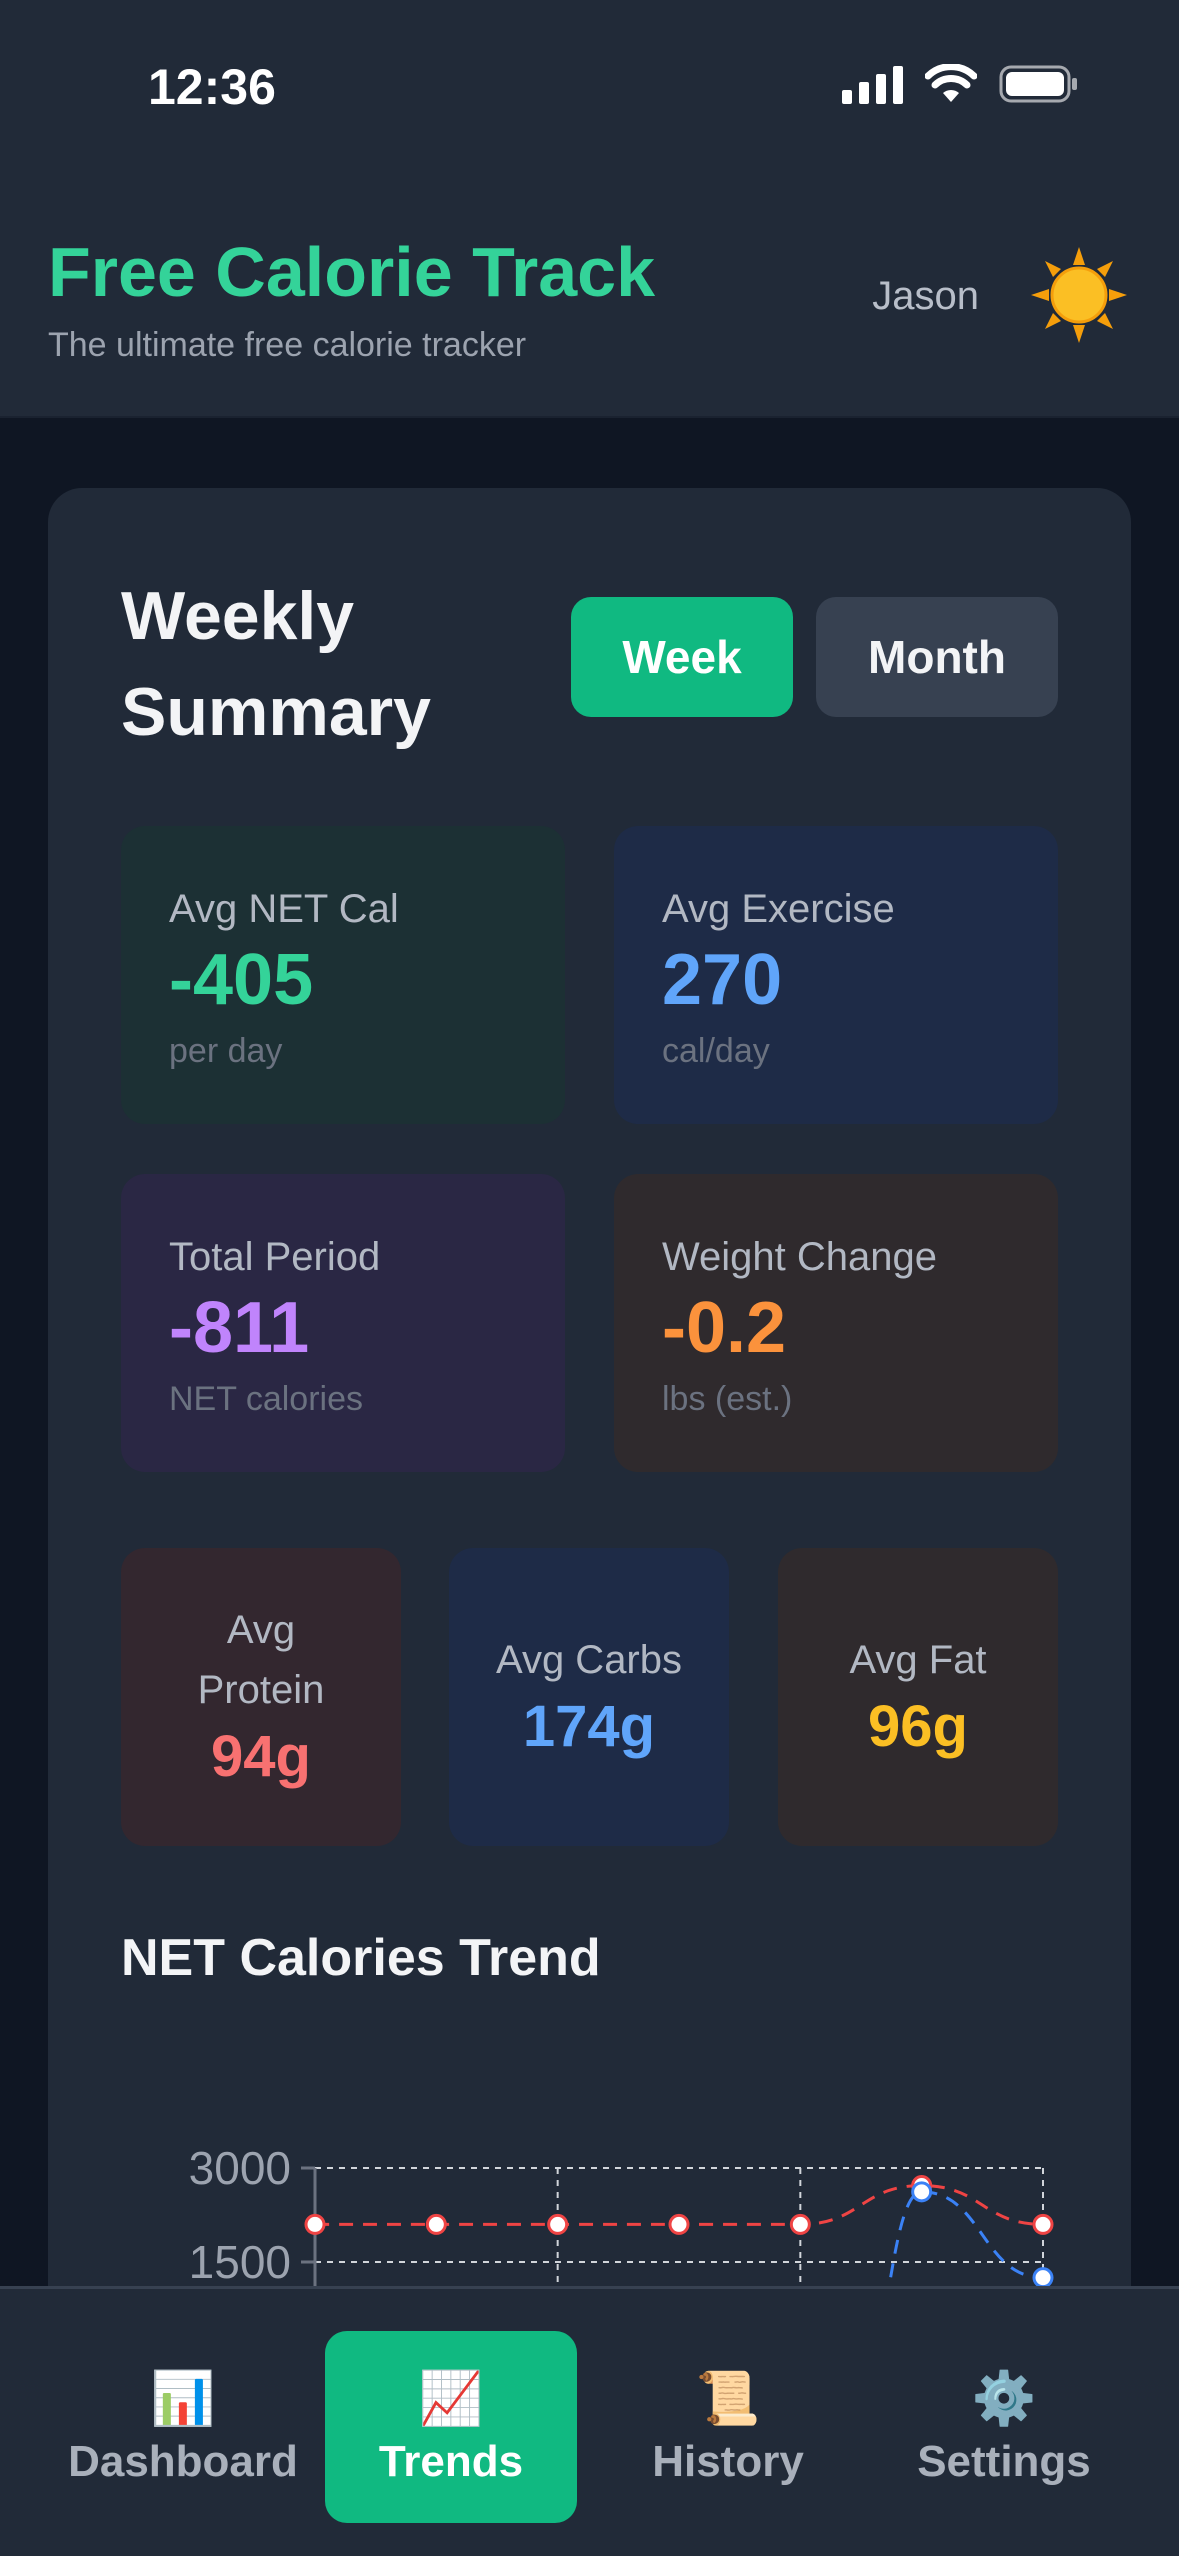  What do you see at coordinates (836, 975) in the screenshot?
I see `avg-exercise-tile: Avg Exercise 270 cal/day` at bounding box center [836, 975].